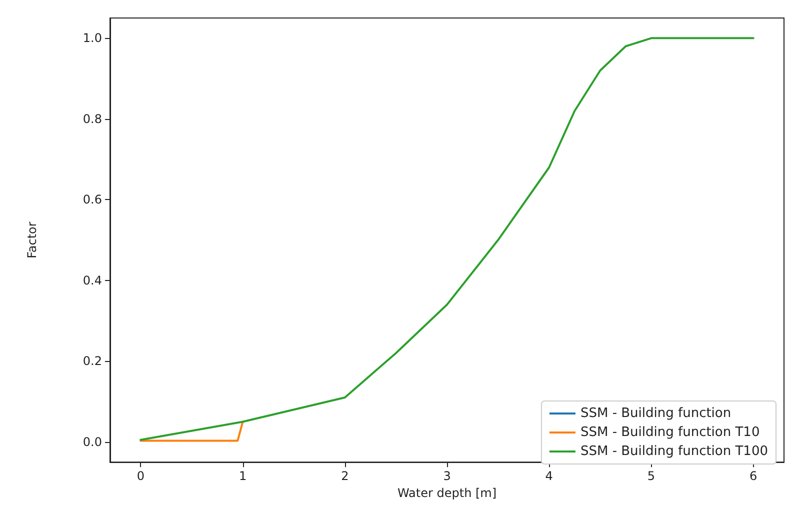 The height and width of the screenshot is (512, 796). What do you see at coordinates (32, 240) in the screenshot?
I see `y-axis-title: Factor` at bounding box center [32, 240].